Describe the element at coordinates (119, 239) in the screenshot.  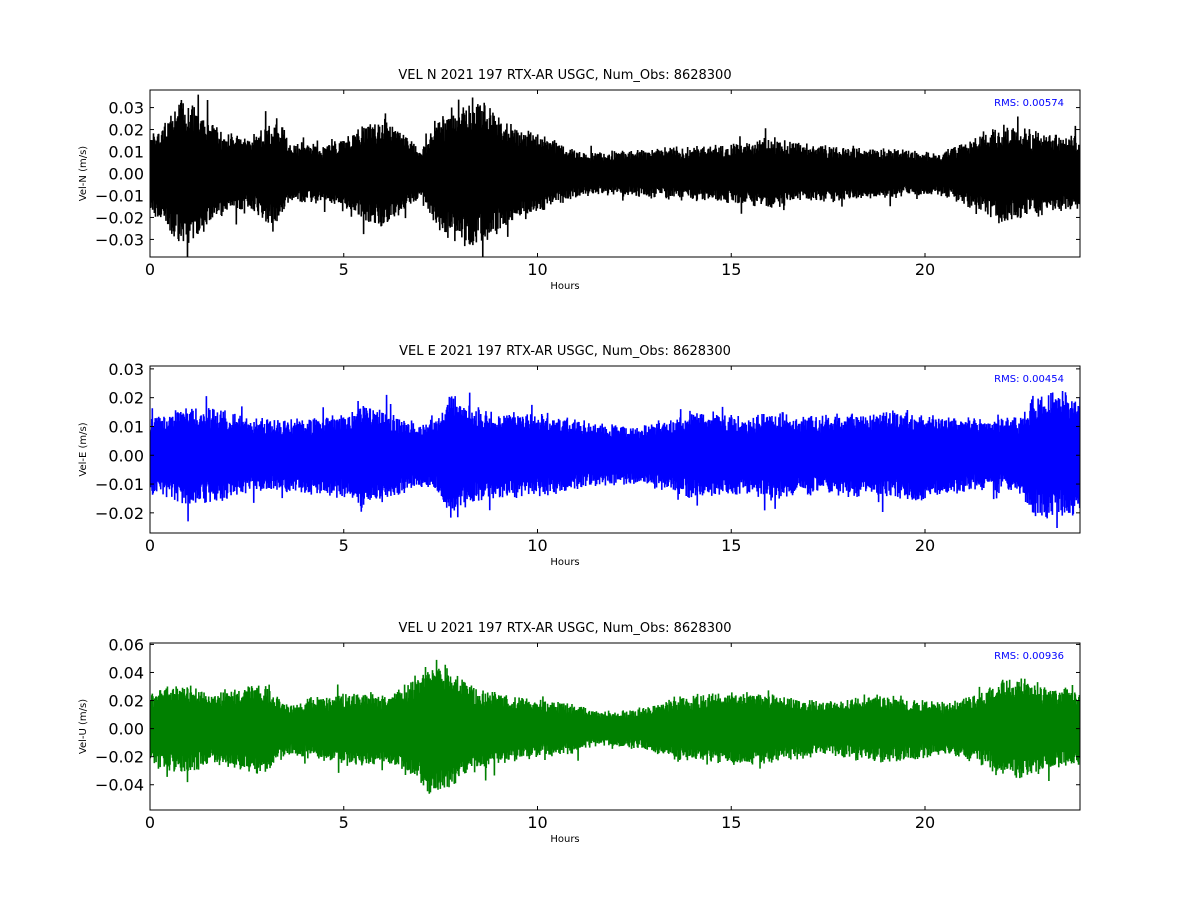
I see `y-tick-label: −0.03` at that location.